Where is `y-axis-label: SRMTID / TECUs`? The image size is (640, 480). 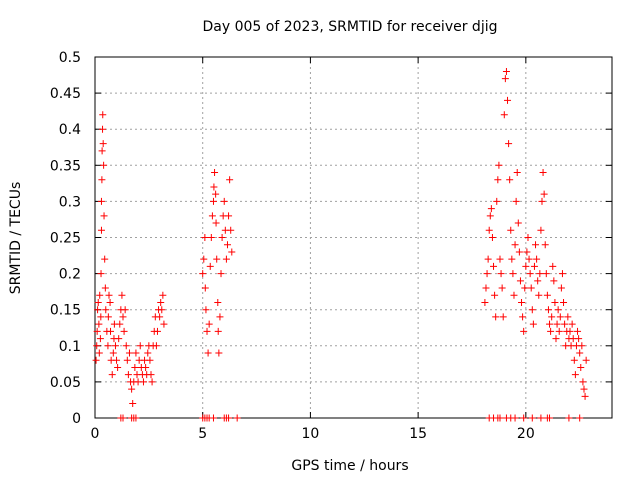 y-axis-label: SRMTID / TECUs is located at coordinates (16, 238).